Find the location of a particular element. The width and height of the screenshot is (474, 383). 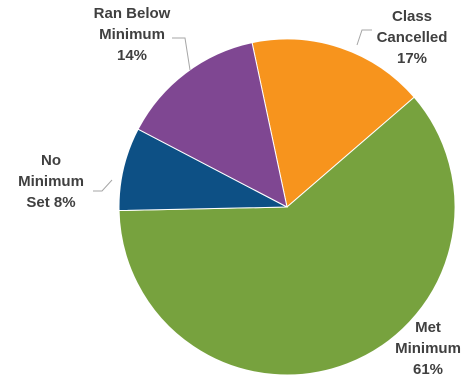

data-label-line-2: Cancelled is located at coordinates (412, 37).